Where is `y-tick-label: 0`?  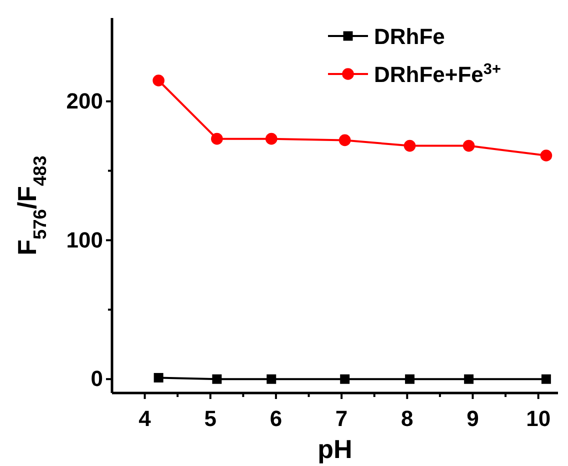
y-tick-label: 0 is located at coordinates (96, 379).